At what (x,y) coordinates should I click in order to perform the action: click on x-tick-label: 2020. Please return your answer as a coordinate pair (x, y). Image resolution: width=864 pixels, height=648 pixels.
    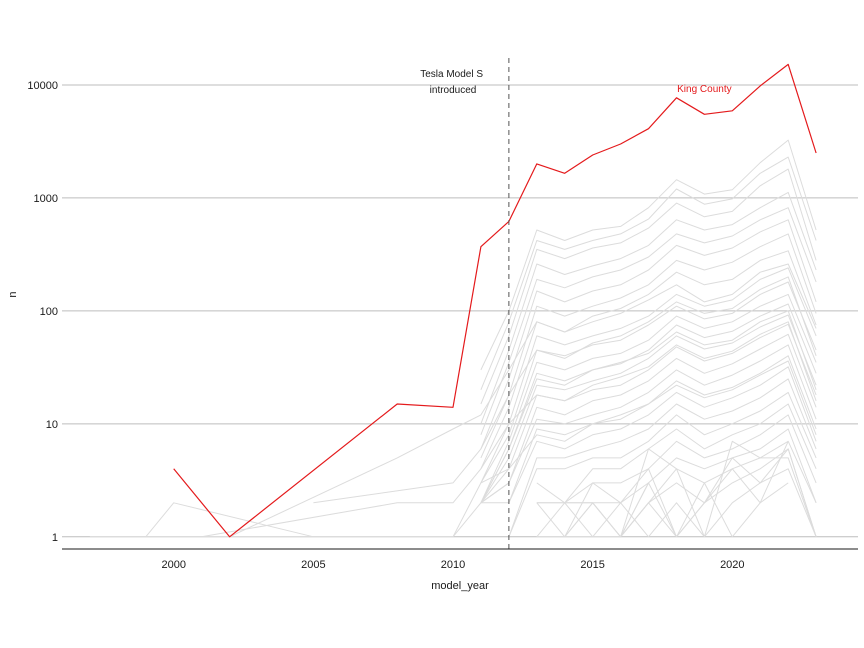
    Looking at the image, I should click on (732, 565).